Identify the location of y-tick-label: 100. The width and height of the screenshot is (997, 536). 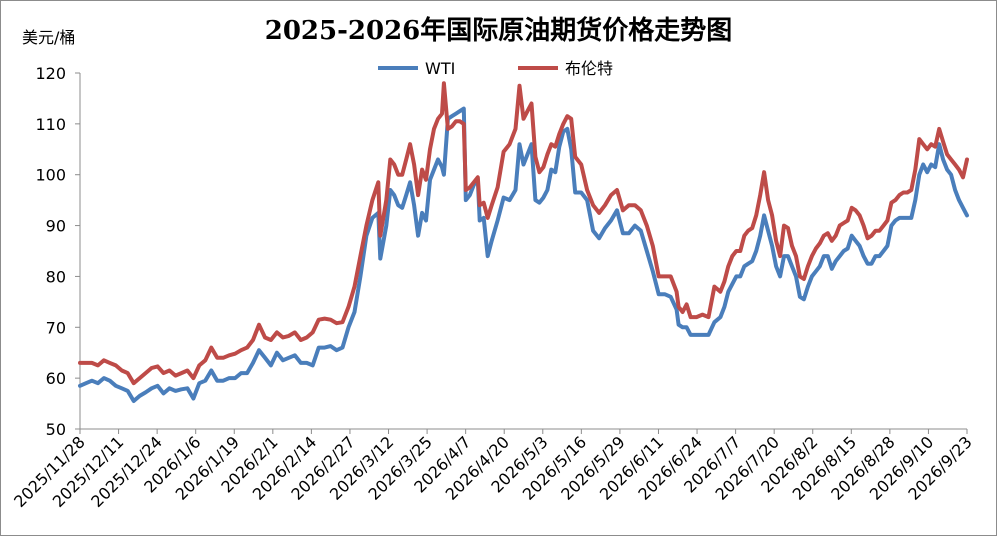
(50, 175).